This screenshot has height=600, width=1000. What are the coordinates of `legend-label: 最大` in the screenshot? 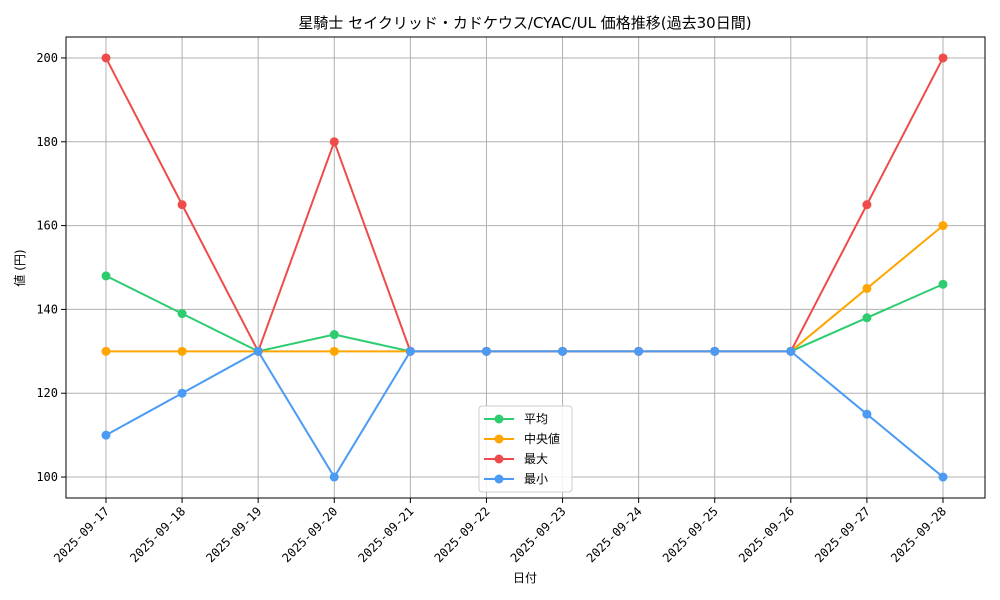 It's located at (536, 459).